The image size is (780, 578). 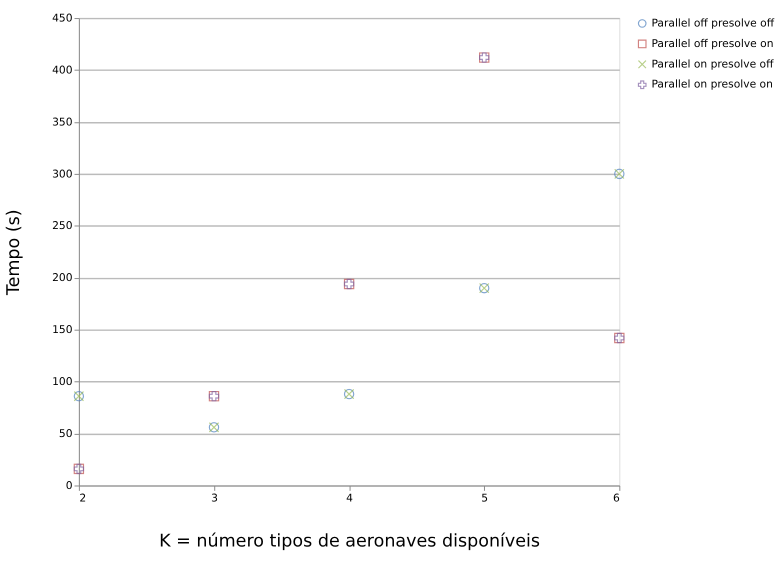 What do you see at coordinates (62, 173) in the screenshot?
I see `y-tick-label: 300` at bounding box center [62, 173].